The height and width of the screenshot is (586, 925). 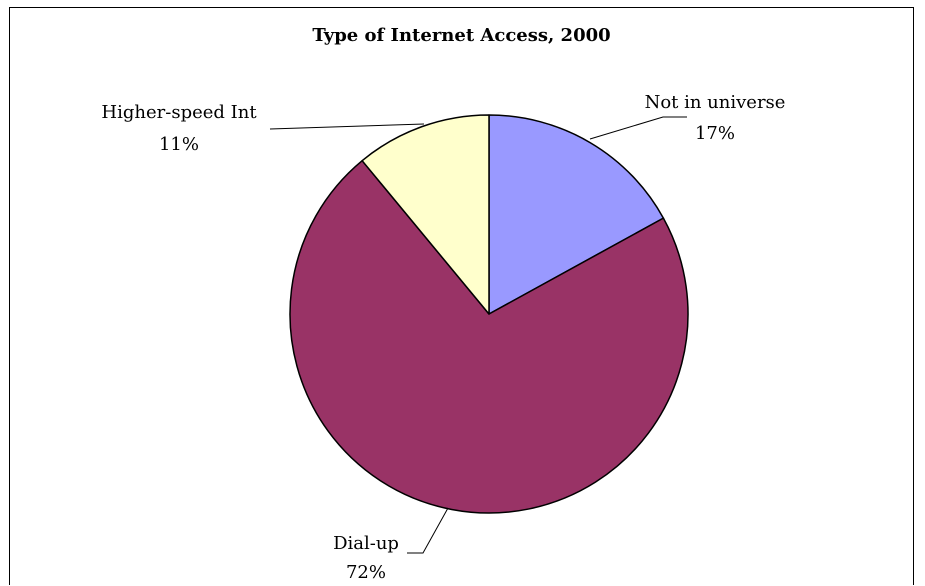 What do you see at coordinates (576, 214) in the screenshot?
I see `pie-slice-not-in-universe` at bounding box center [576, 214].